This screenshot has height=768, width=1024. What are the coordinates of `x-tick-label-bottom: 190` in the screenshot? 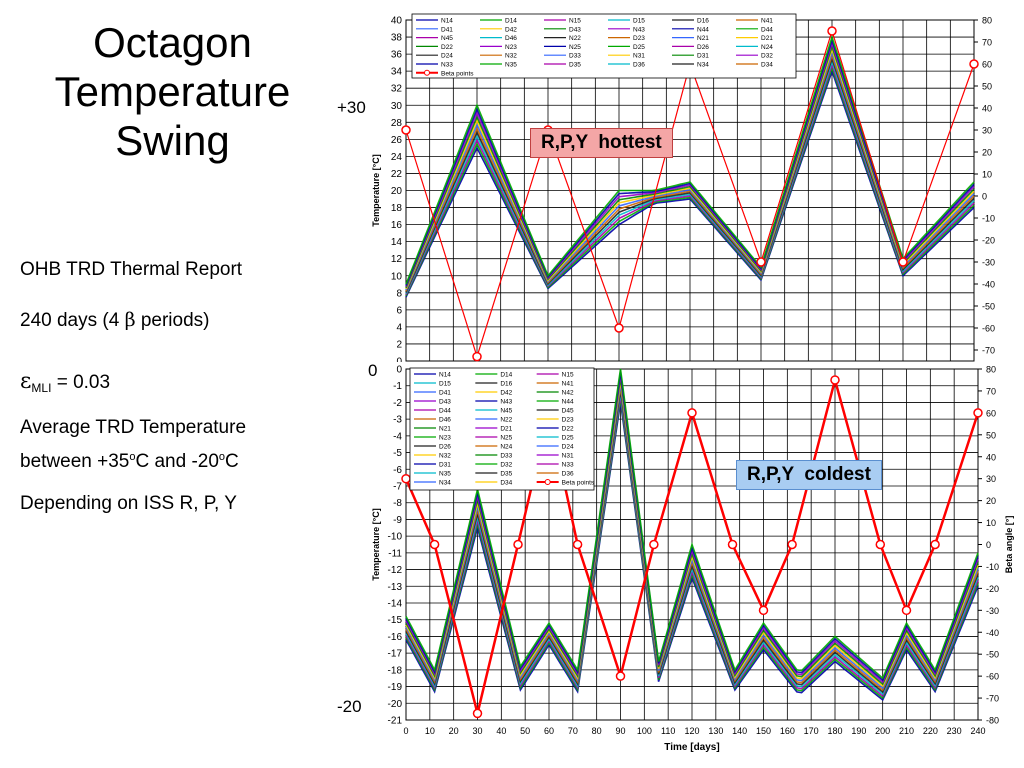 It's located at (858, 731).